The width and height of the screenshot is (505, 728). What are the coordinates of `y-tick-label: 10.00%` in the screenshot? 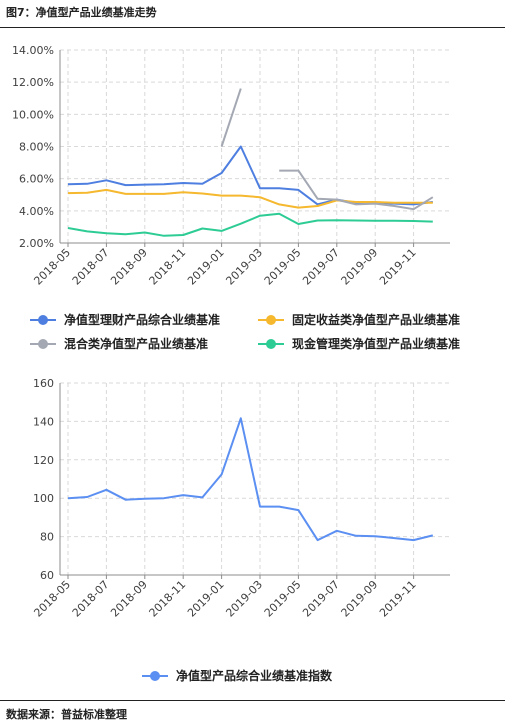 It's located at (33, 114).